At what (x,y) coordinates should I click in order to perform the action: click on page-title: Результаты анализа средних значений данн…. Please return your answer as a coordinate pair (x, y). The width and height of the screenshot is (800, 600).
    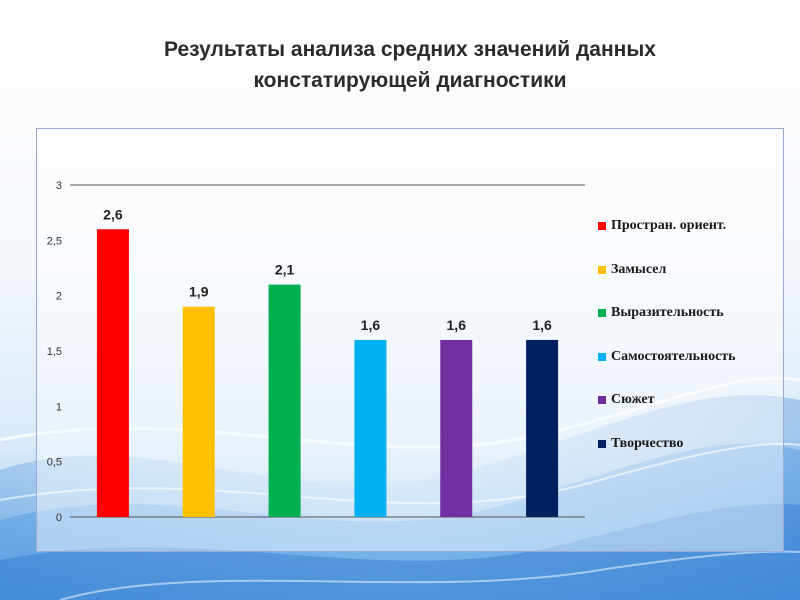
    Looking at the image, I should click on (400, 65).